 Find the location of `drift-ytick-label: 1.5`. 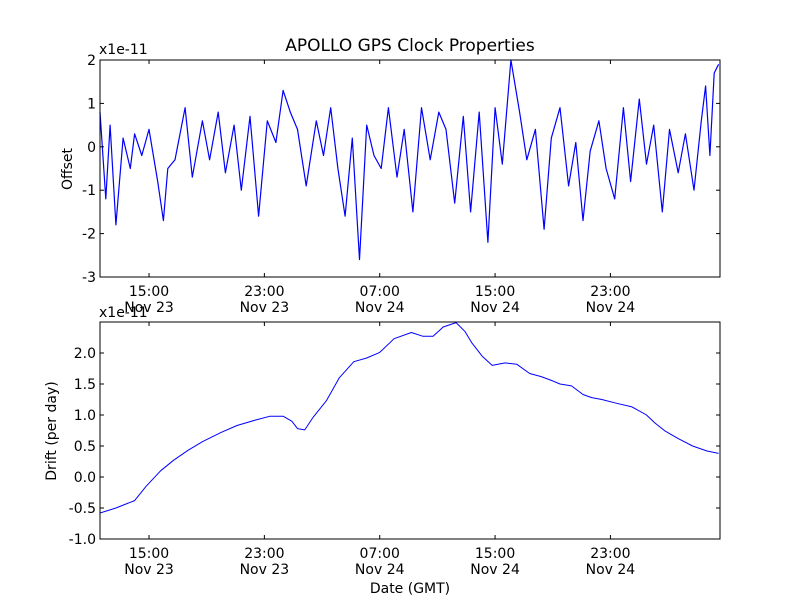

drift-ytick-label: 1.5 is located at coordinates (85, 385).